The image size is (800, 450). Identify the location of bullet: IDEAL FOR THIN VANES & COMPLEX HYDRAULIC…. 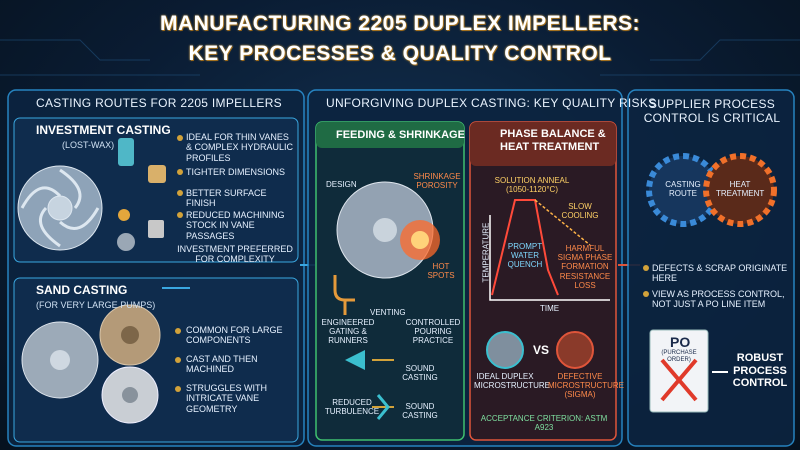
(240, 147).